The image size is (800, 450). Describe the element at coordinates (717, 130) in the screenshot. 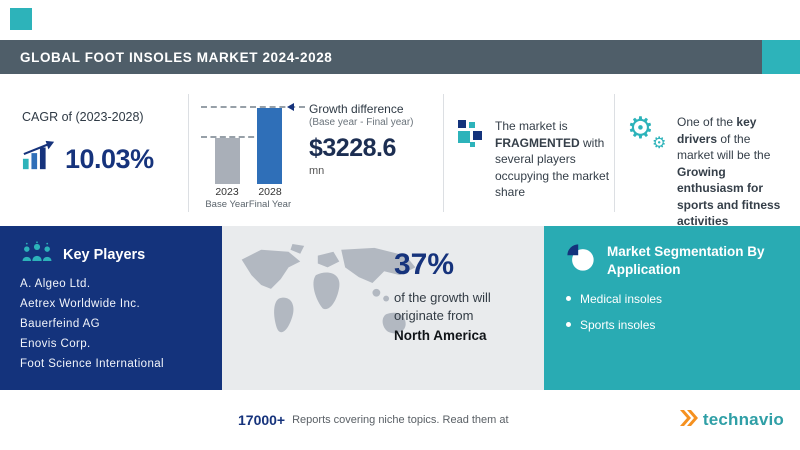

I see `key-driver-bold1: key drivers` at that location.